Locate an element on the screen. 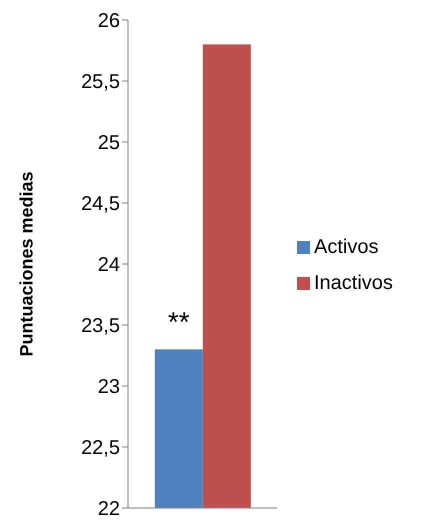 The width and height of the screenshot is (441, 522). y-tick-label: 25 is located at coordinates (109, 143).